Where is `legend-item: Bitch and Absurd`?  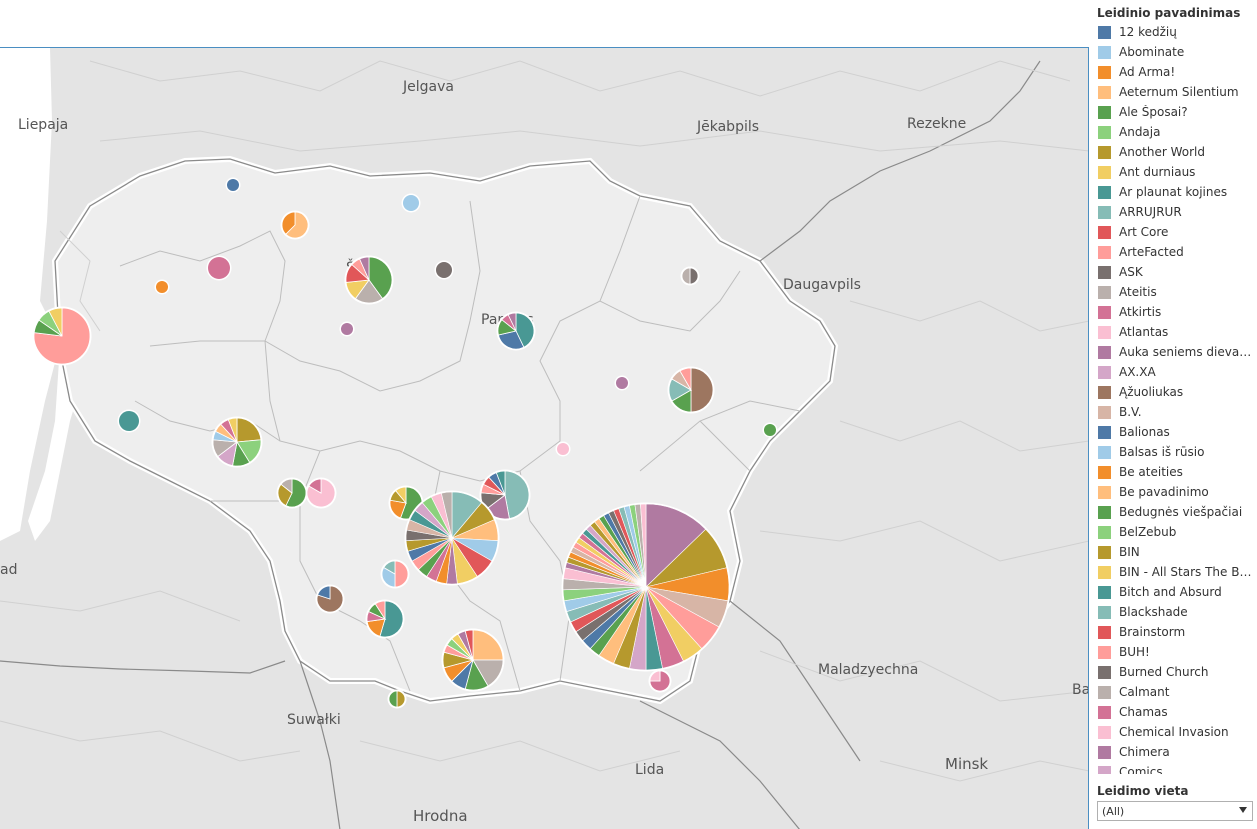 legend-item: Bitch and Absurd is located at coordinates (1177, 592).